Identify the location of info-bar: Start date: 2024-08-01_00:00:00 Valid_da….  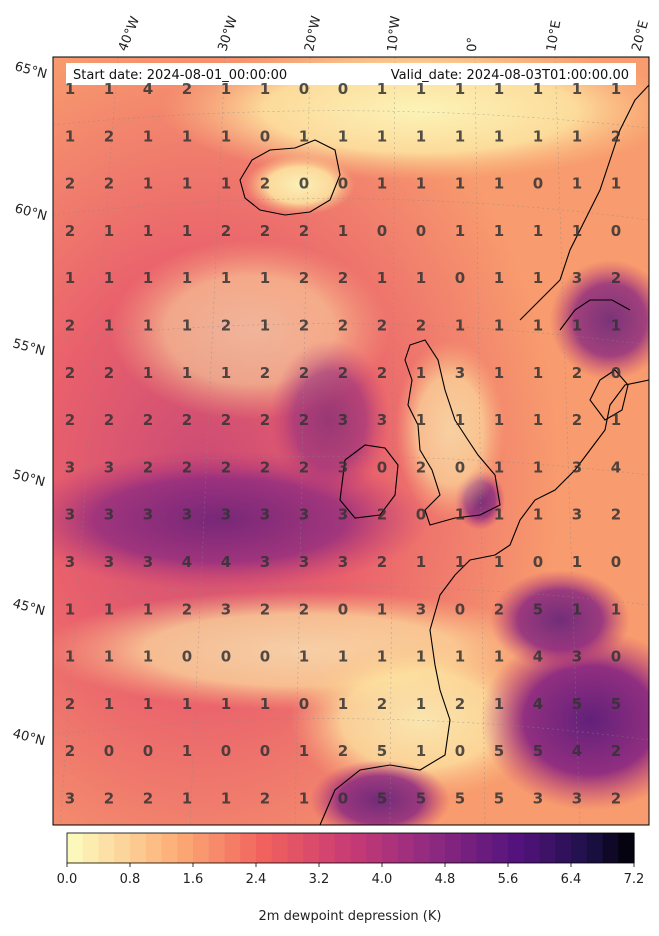
(351, 74).